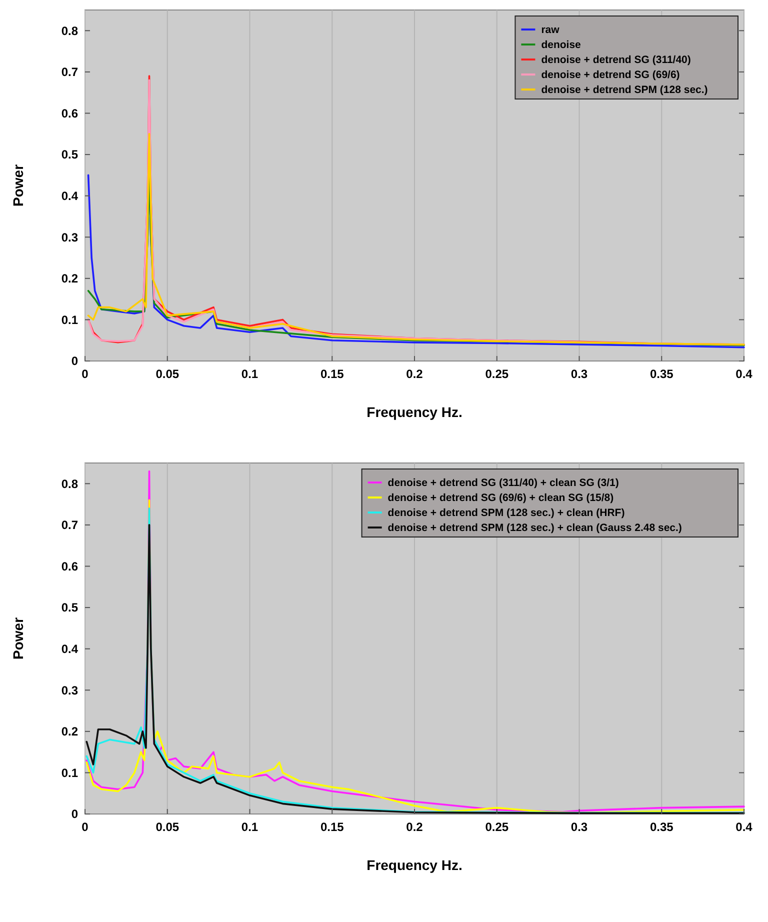 This screenshot has width=768, height=922. What do you see at coordinates (535, 528) in the screenshot?
I see `legend-label: denoise + detrend SPM (128 sec.) + clean (Gauss 2.48 sec.)` at bounding box center [535, 528].